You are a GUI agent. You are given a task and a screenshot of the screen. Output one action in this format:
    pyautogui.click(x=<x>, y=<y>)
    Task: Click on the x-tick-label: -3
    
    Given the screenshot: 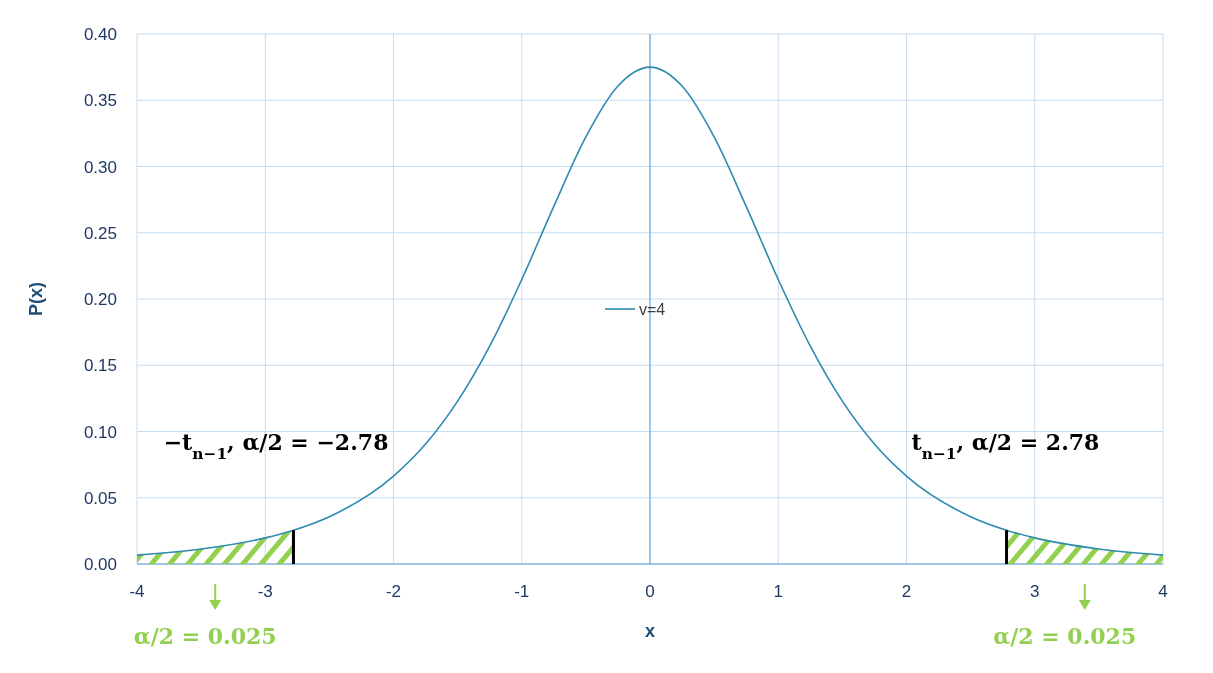 What is the action you would take?
    pyautogui.click(x=265, y=591)
    